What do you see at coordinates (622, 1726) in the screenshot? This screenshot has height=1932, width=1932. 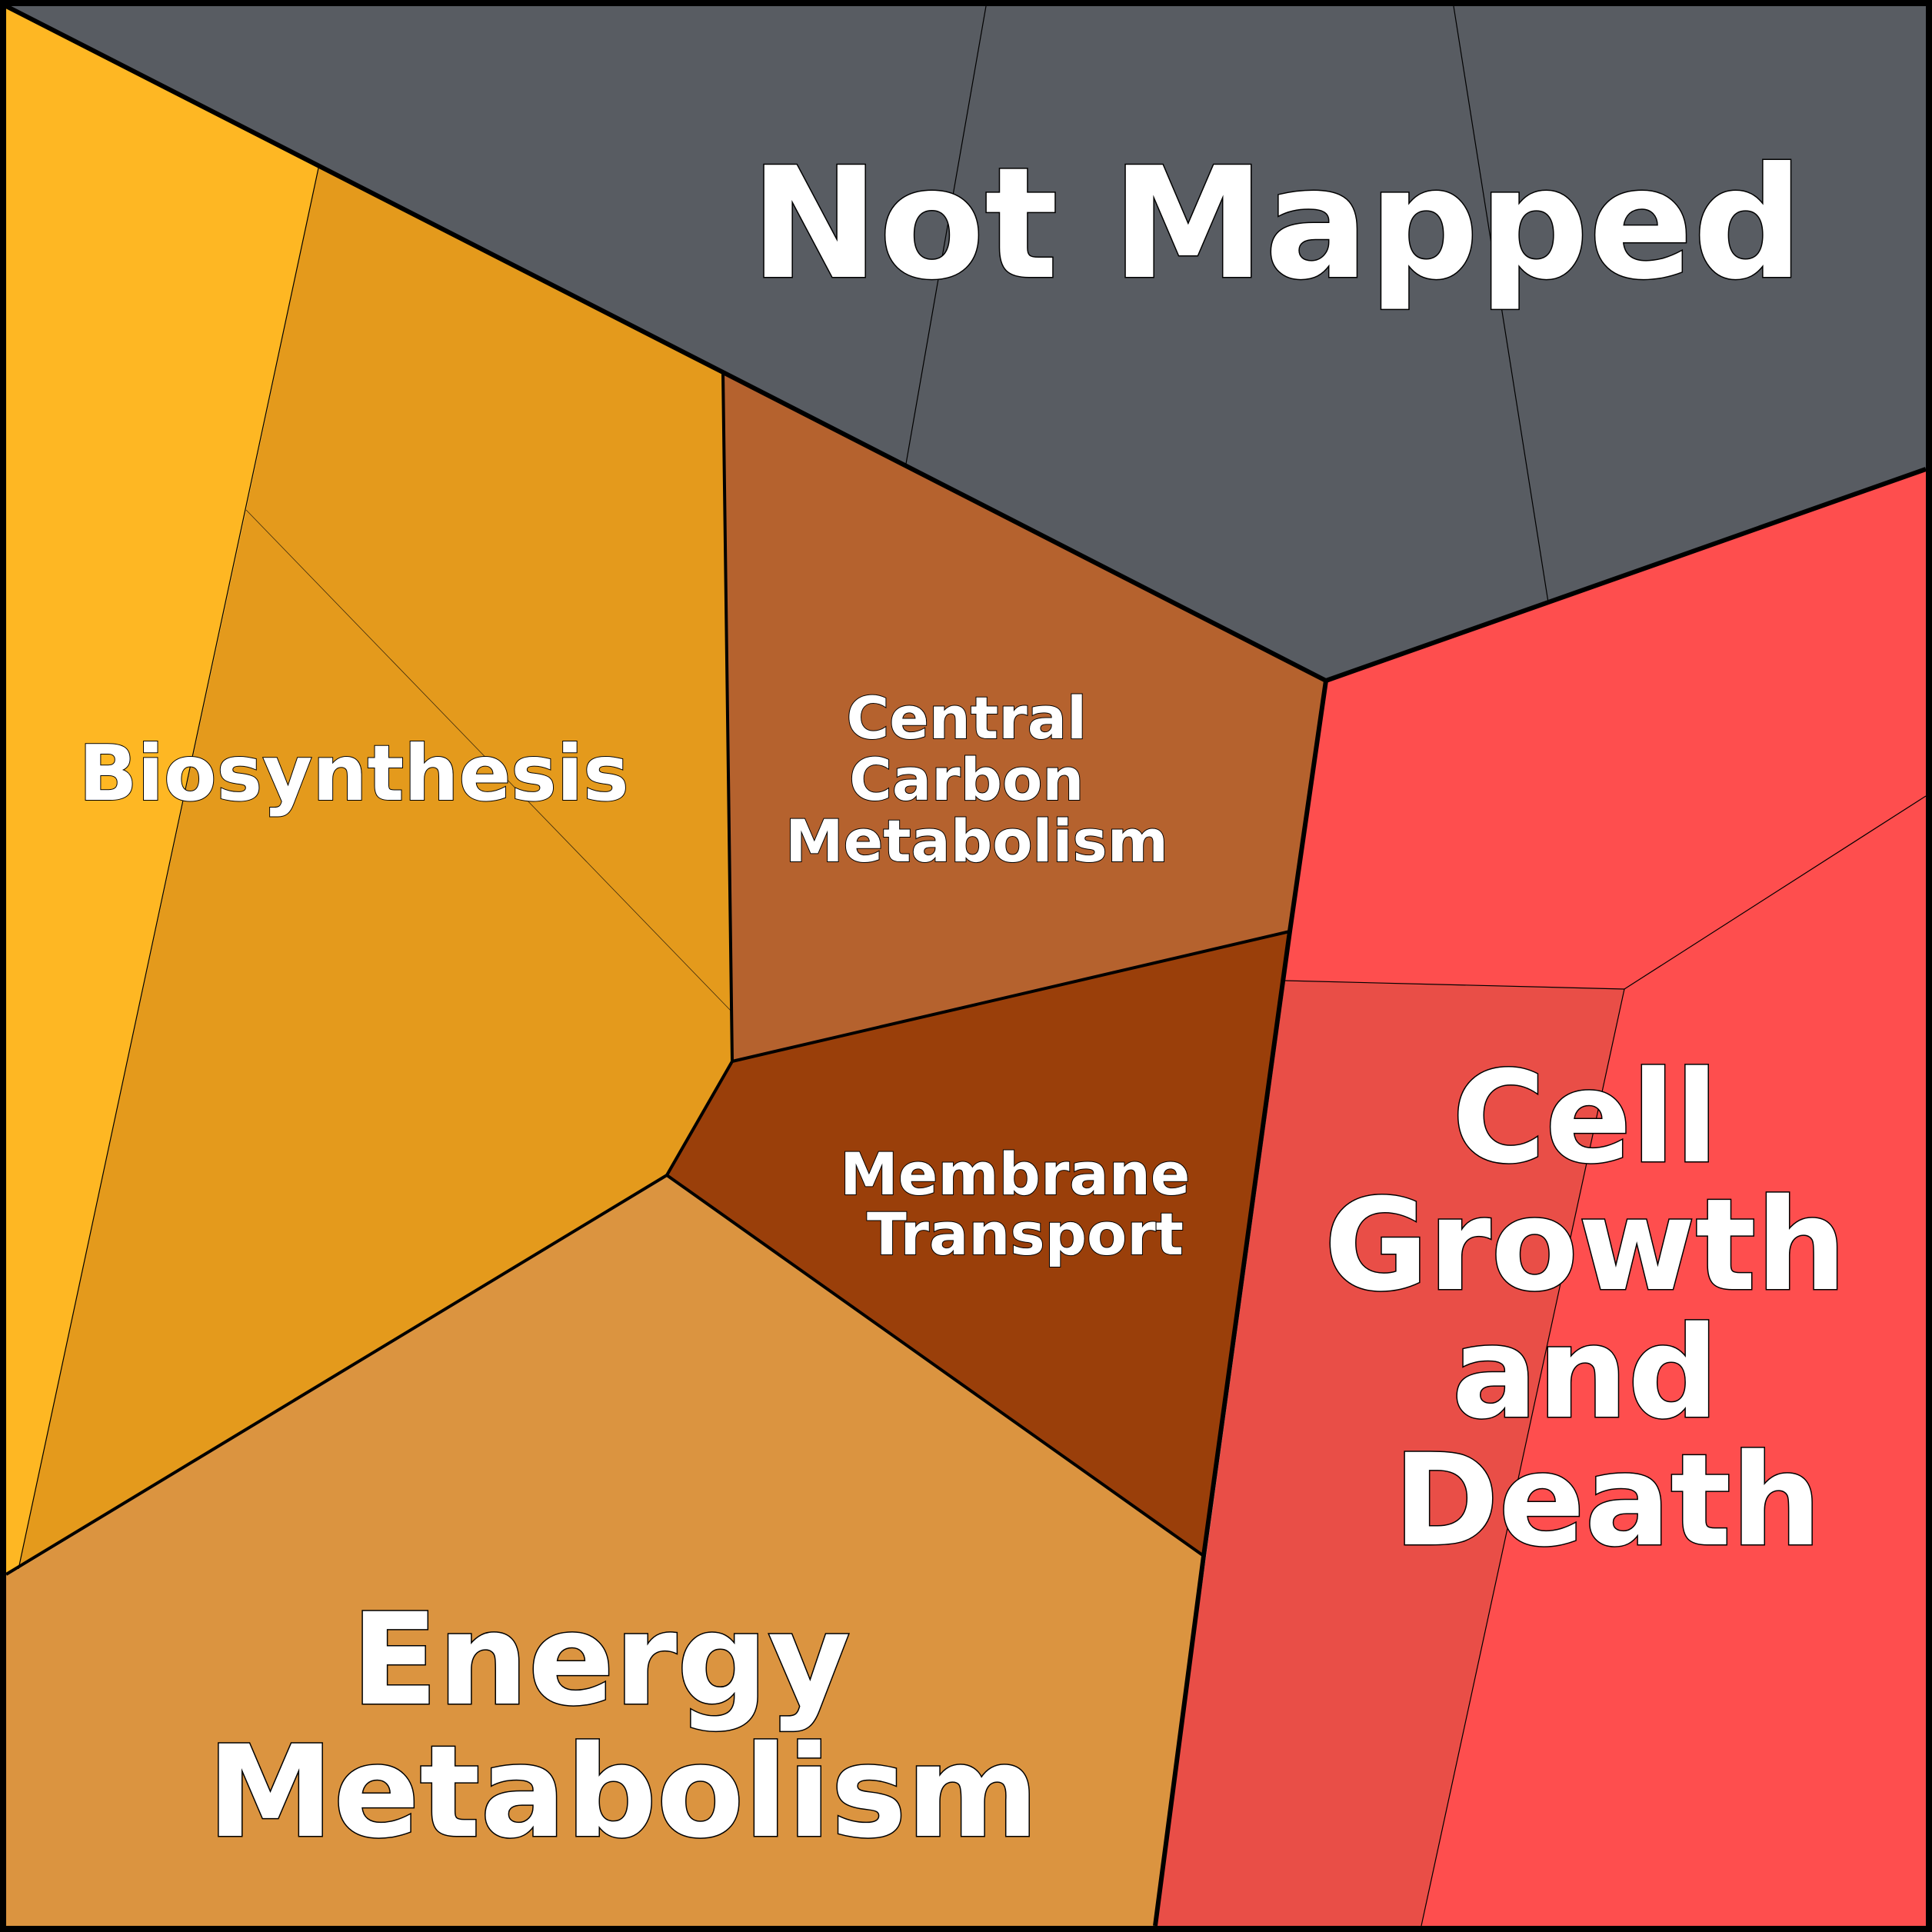 I see `label-energy-metabolism: Energy Metabolism` at bounding box center [622, 1726].